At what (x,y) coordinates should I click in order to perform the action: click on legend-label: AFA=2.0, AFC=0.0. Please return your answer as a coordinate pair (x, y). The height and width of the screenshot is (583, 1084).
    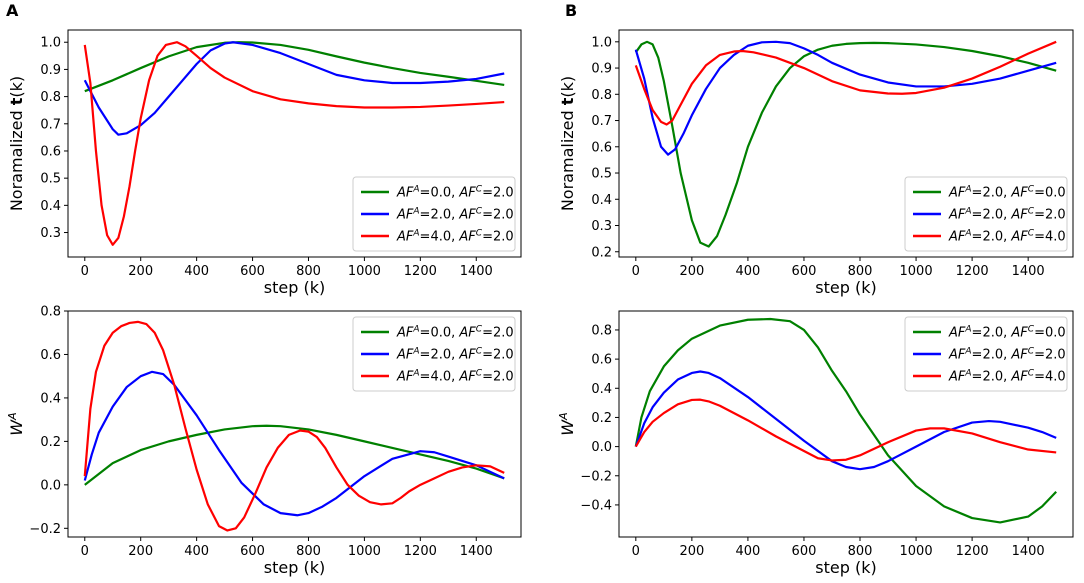
    Looking at the image, I should click on (1007, 193).